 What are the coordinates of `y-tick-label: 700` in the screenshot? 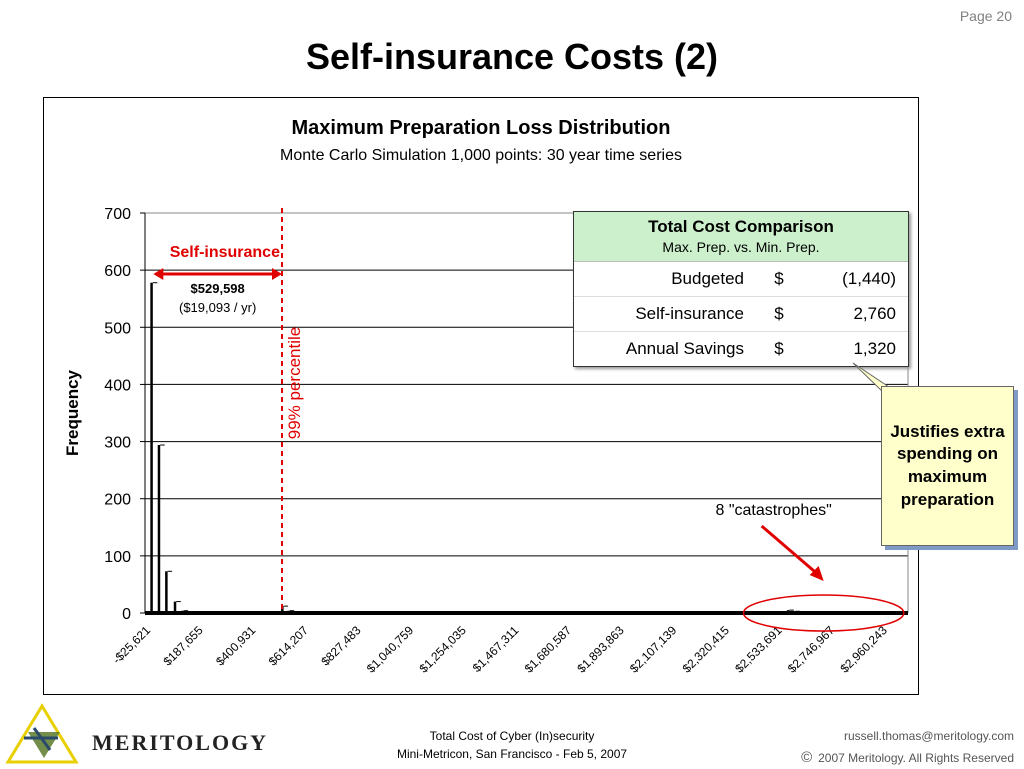 It's located at (117, 214).